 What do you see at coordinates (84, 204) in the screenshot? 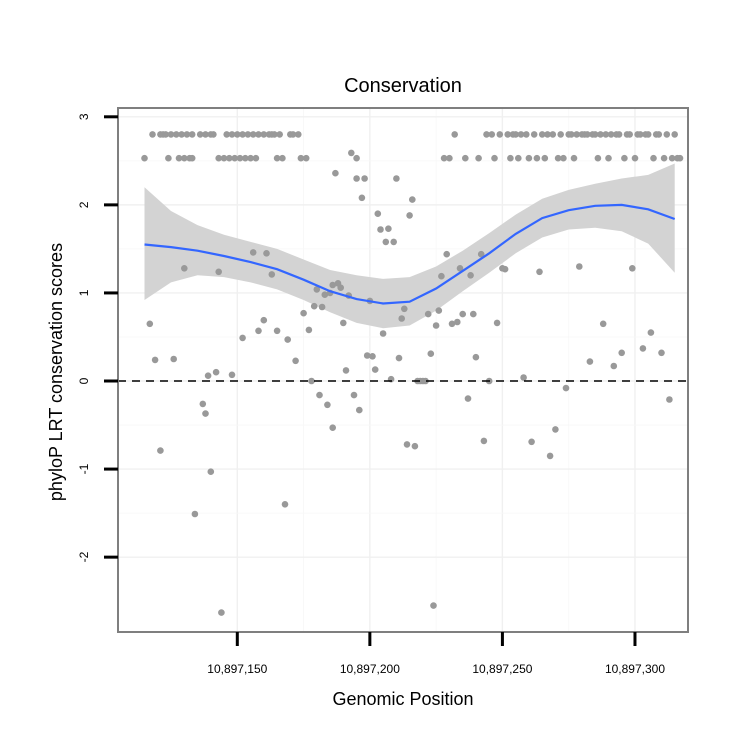
I see `y-tick-label: 2` at bounding box center [84, 204].